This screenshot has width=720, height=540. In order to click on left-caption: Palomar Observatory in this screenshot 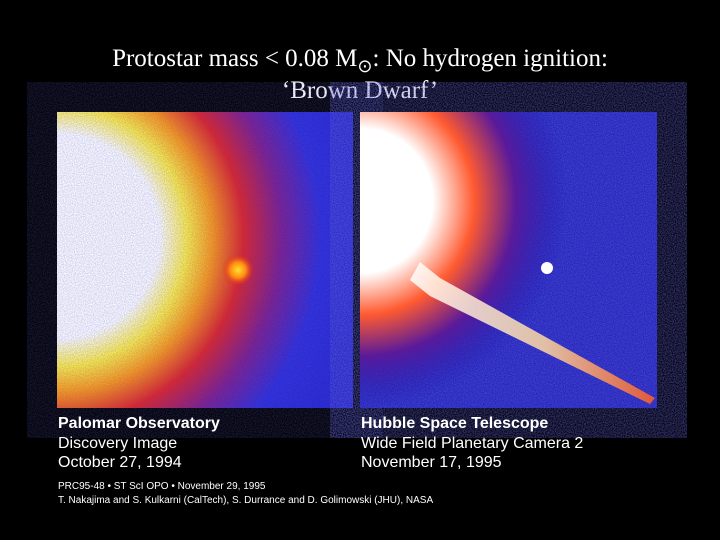, I will do `click(139, 423)`.